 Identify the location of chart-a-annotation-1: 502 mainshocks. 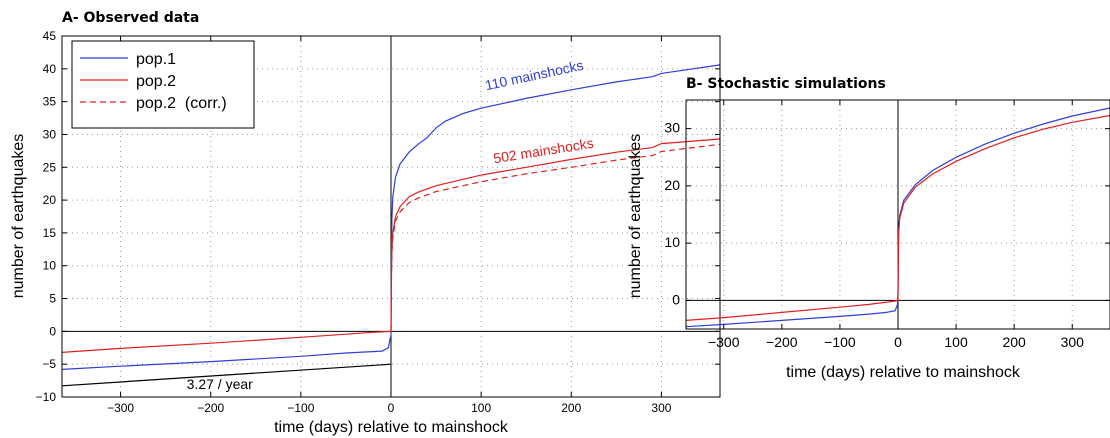
(543, 151).